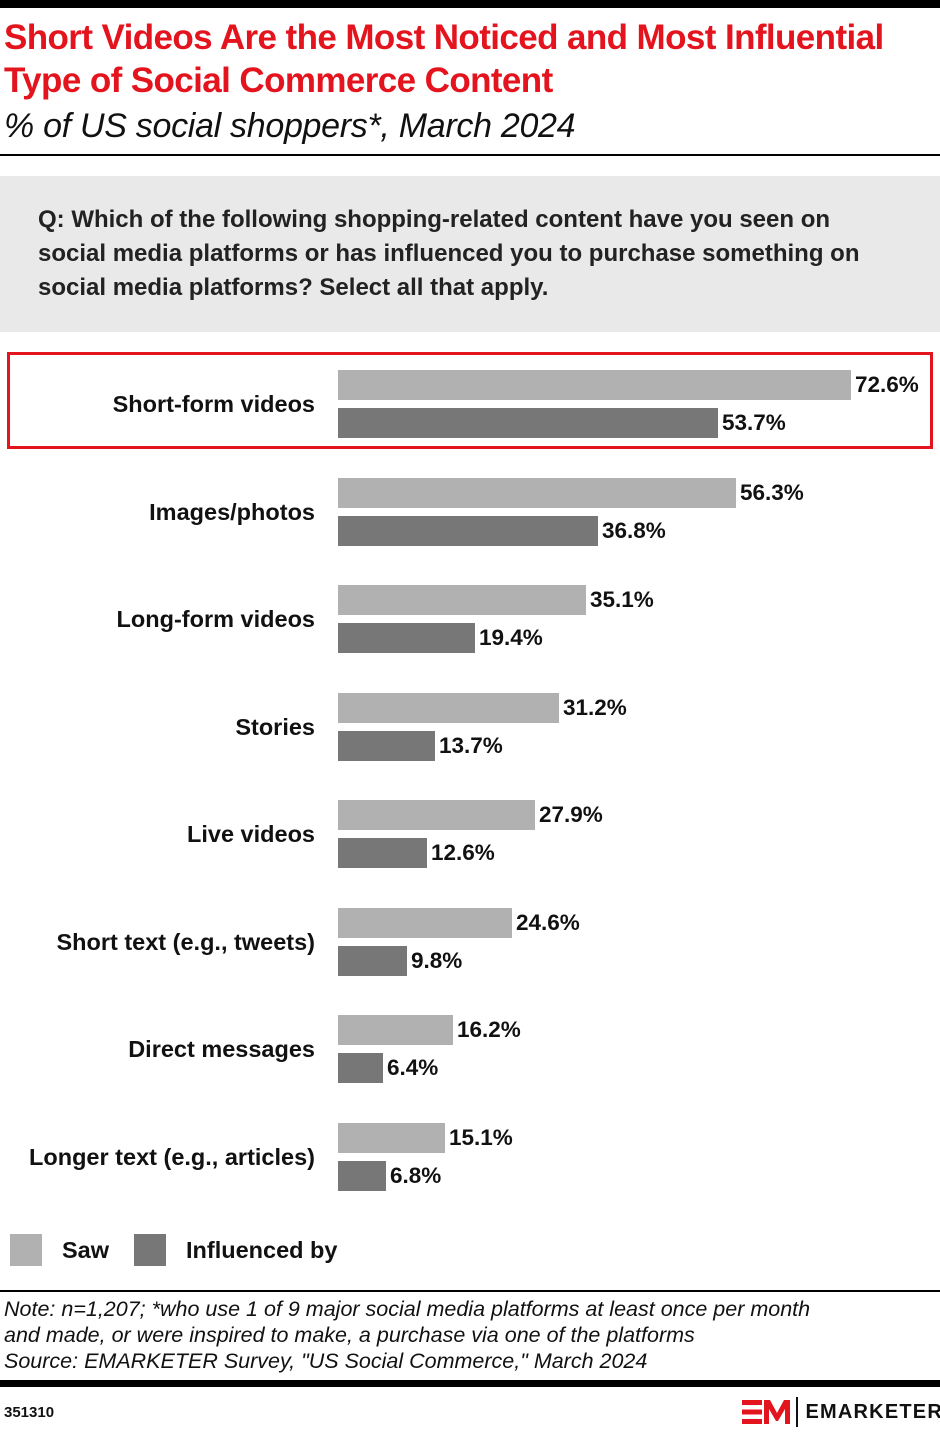 The height and width of the screenshot is (1438, 940). What do you see at coordinates (262, 1250) in the screenshot?
I see `legend-label-influenced-by: Influenced by` at bounding box center [262, 1250].